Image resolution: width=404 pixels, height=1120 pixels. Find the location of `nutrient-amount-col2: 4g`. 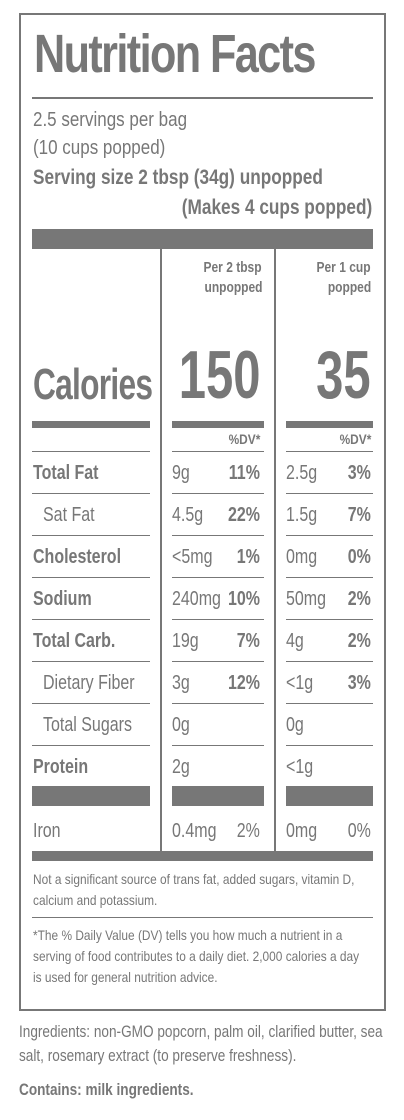

nutrient-amount-col2: 4g is located at coordinates (295, 641).